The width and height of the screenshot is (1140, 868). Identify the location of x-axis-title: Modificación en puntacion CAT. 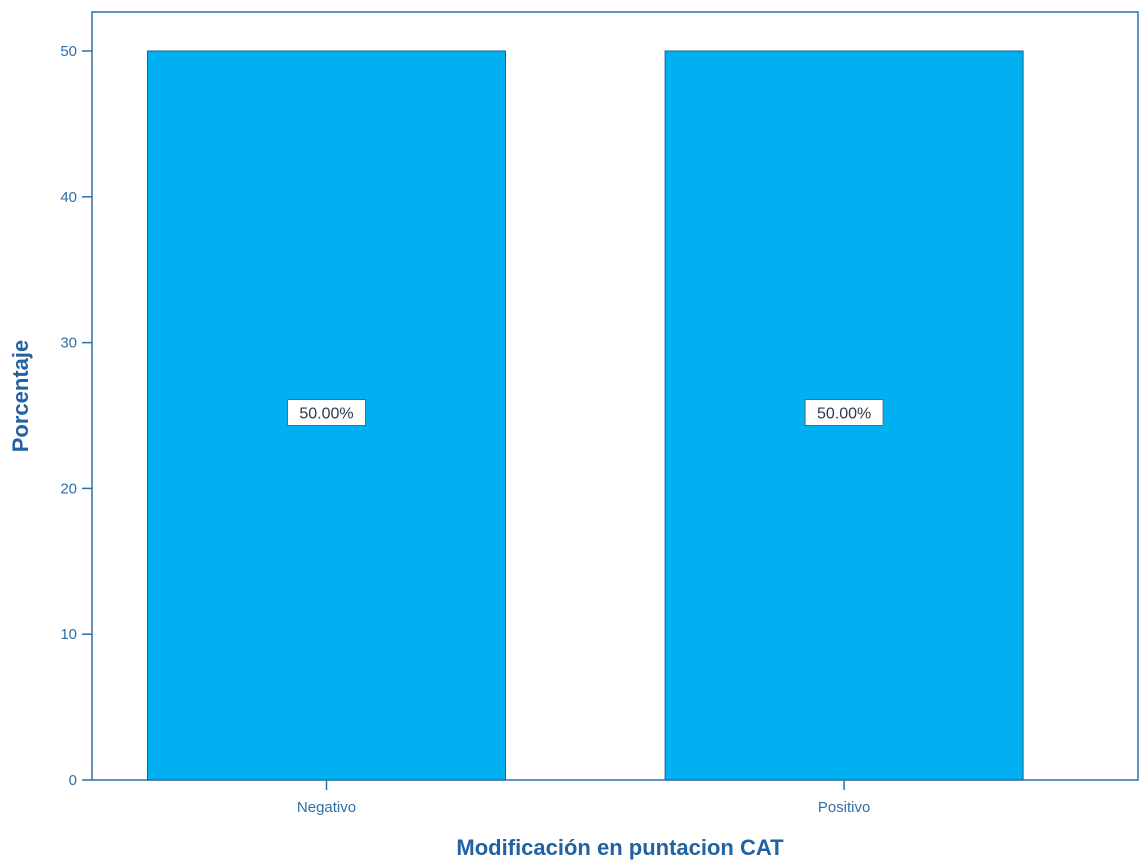
(620, 847).